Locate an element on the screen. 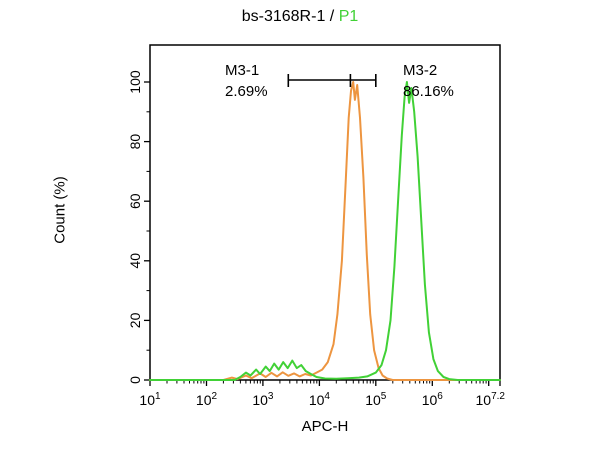 This screenshot has width=600, height=450. marker-m3-1-name: M3-1 is located at coordinates (242, 70).